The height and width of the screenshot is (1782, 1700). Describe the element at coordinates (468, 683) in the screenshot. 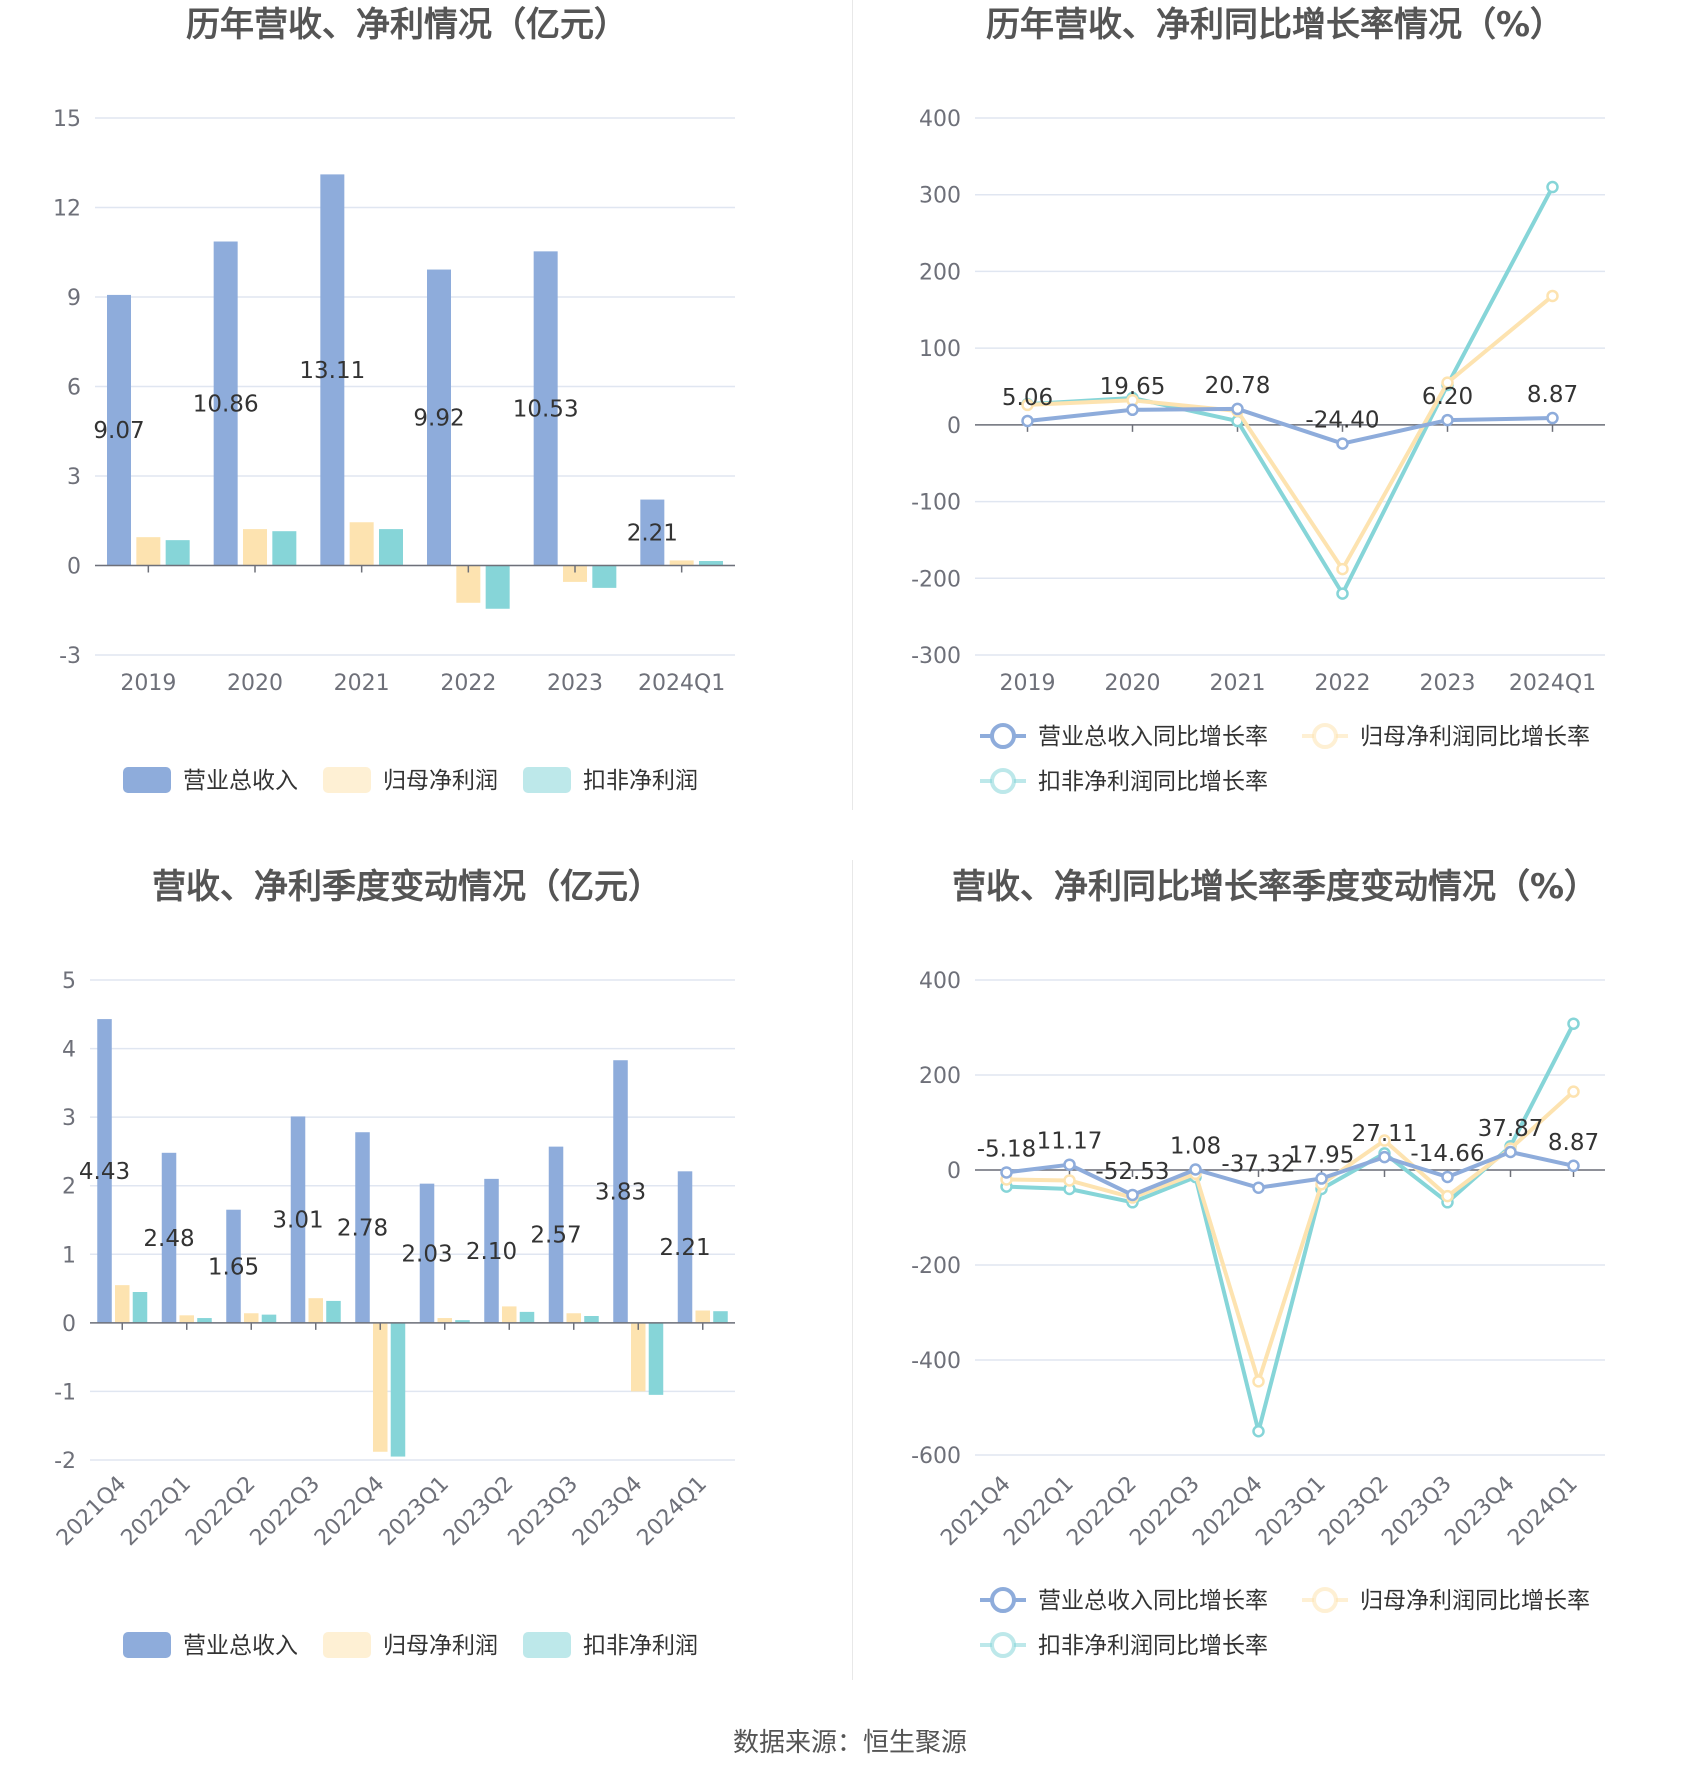

I see `x-tick-label: 2022` at that location.